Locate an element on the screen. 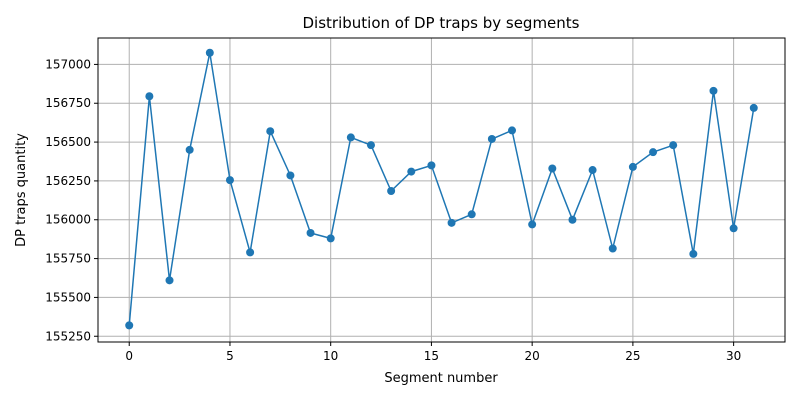  y-tick-label: 155500 is located at coordinates (68, 297).